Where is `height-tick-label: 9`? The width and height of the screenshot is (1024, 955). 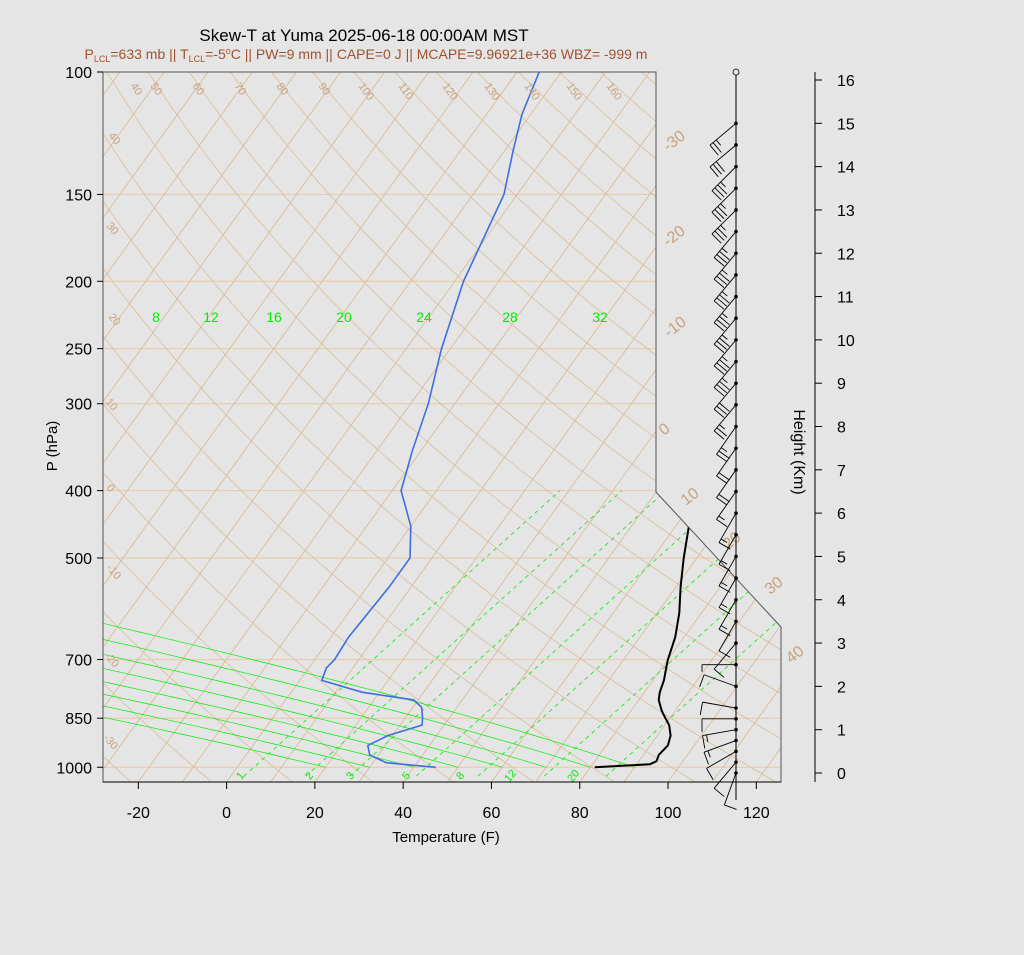 height-tick-label: 9 is located at coordinates (841, 384).